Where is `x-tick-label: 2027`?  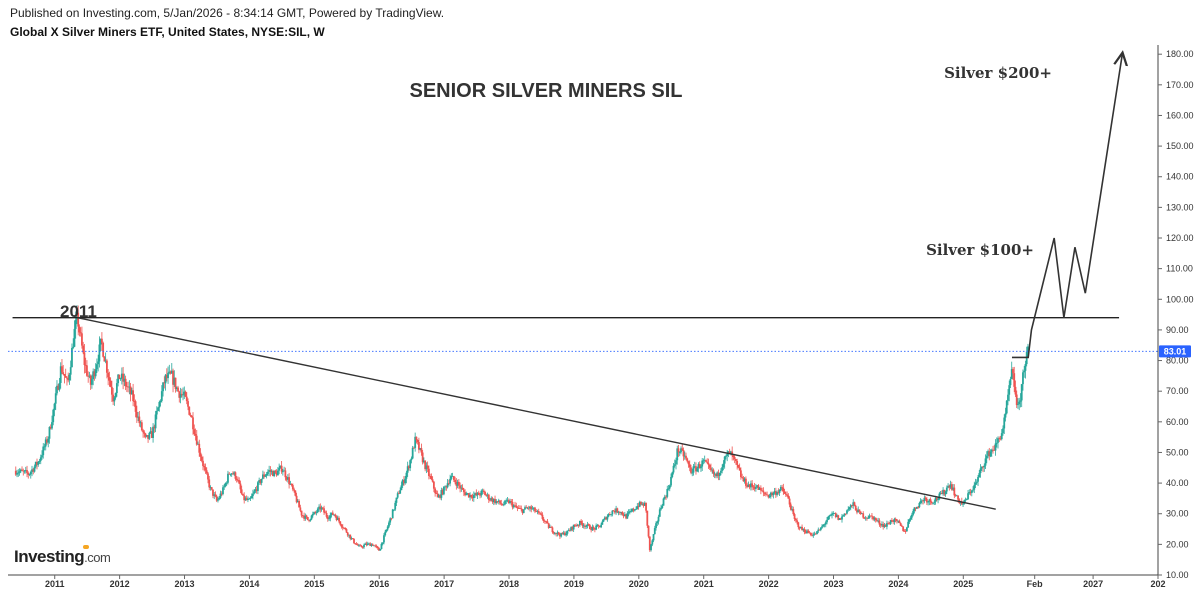
x-tick-label: 2027 is located at coordinates (1093, 584).